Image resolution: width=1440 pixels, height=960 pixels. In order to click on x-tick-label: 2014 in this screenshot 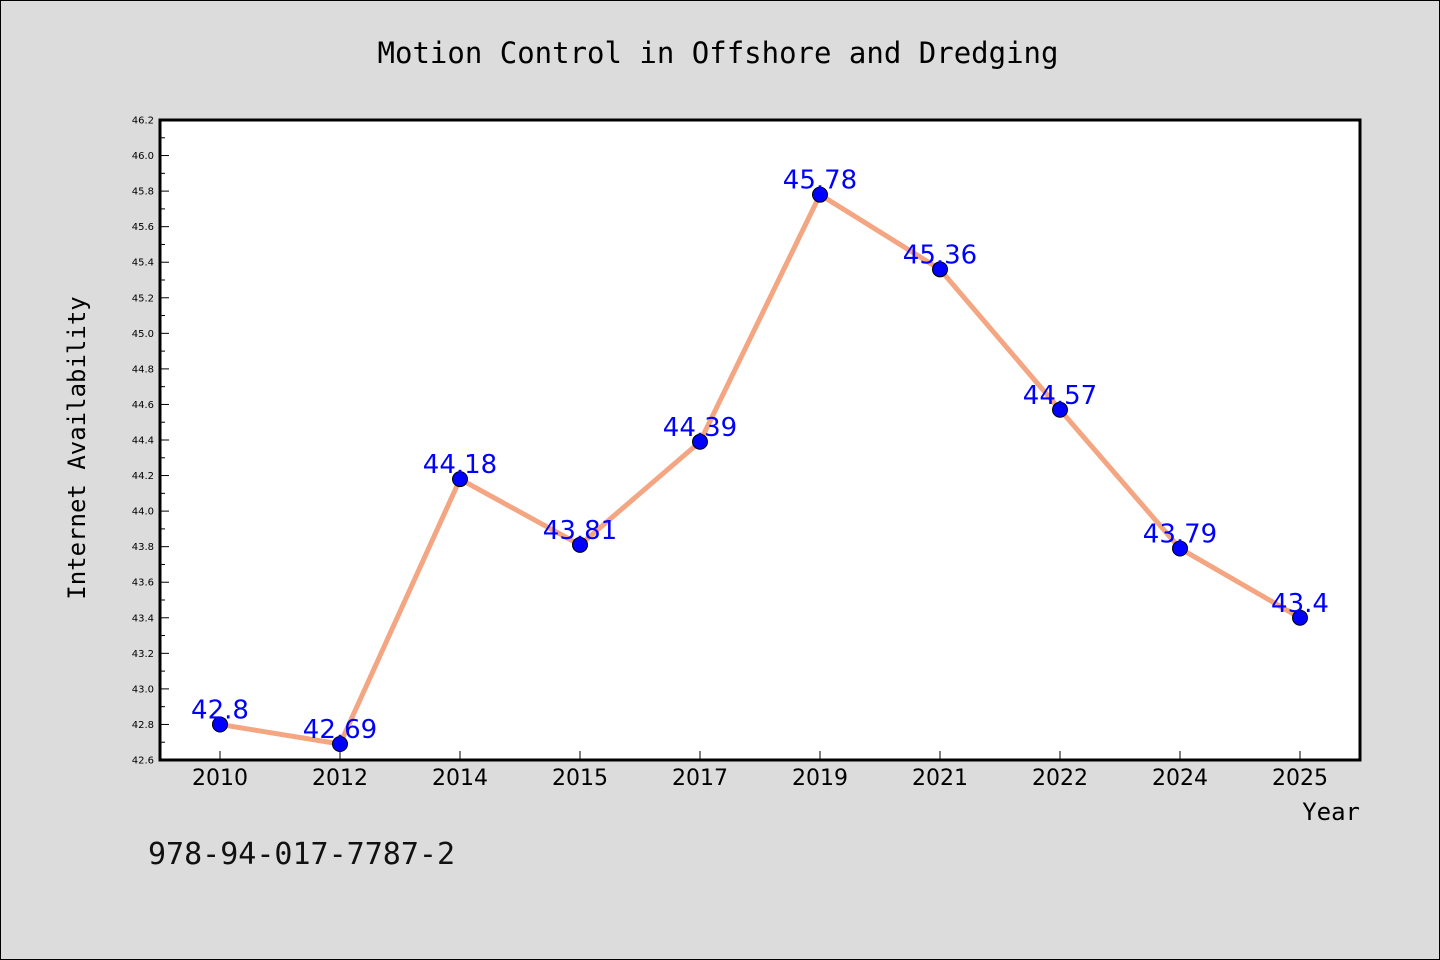, I will do `click(460, 778)`.